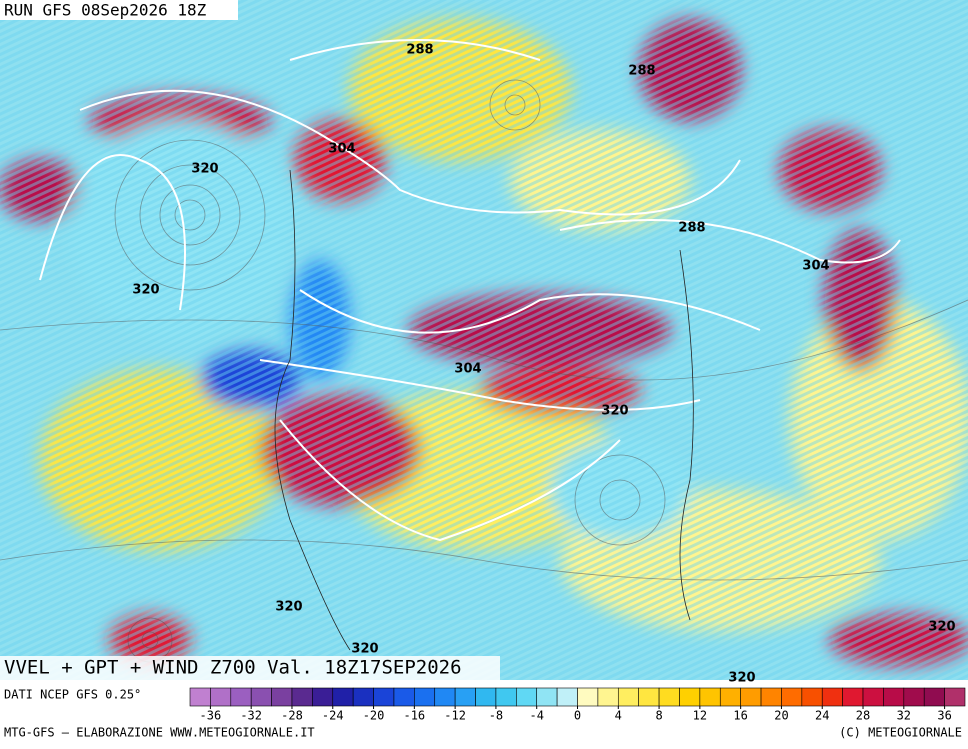 The height and width of the screenshot is (749, 968). Describe the element at coordinates (740, 716) in the screenshot. I see `colorbar-tick-label: 16` at that location.